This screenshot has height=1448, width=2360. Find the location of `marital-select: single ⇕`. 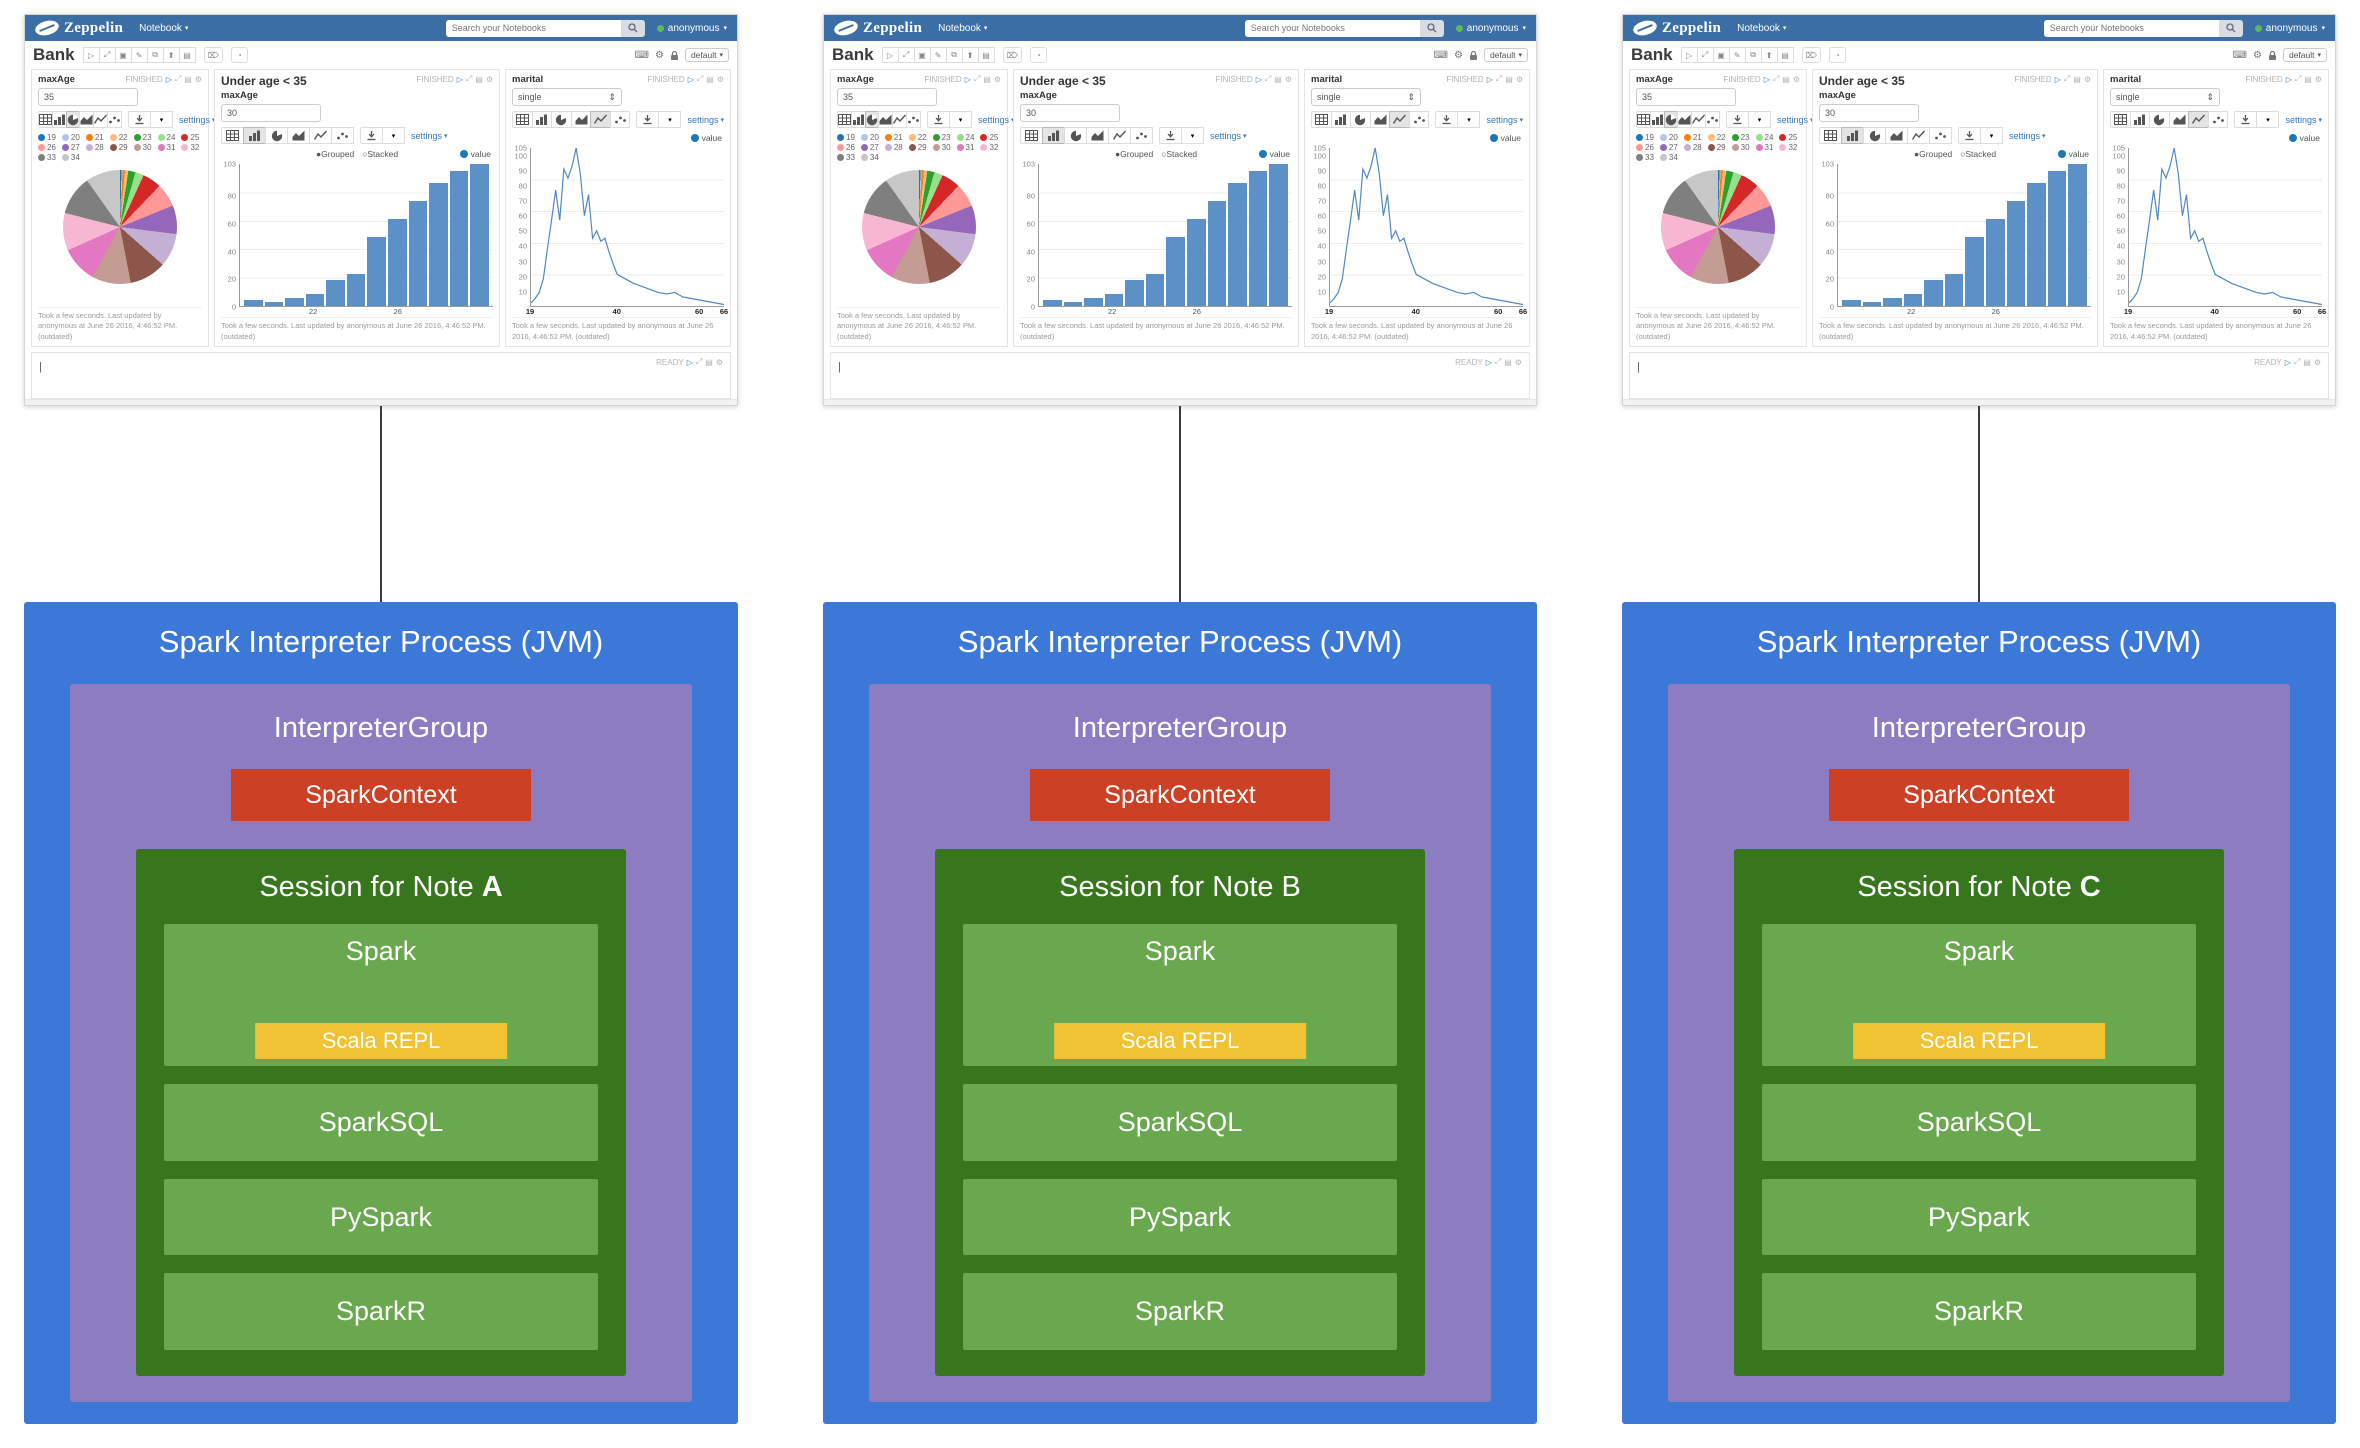

marital-select: single ⇕ is located at coordinates (1366, 97).